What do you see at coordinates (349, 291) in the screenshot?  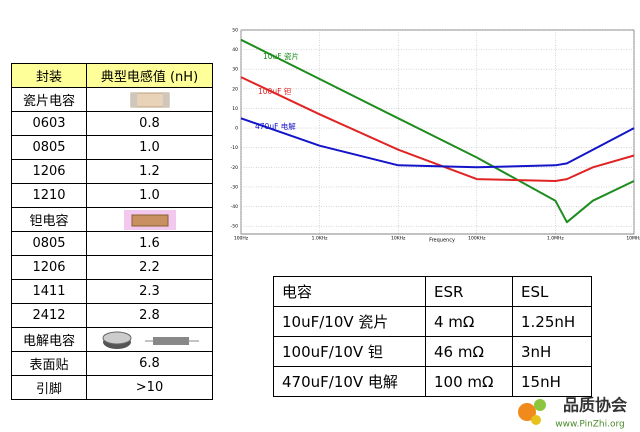 I see `header-cell: 电容` at bounding box center [349, 291].